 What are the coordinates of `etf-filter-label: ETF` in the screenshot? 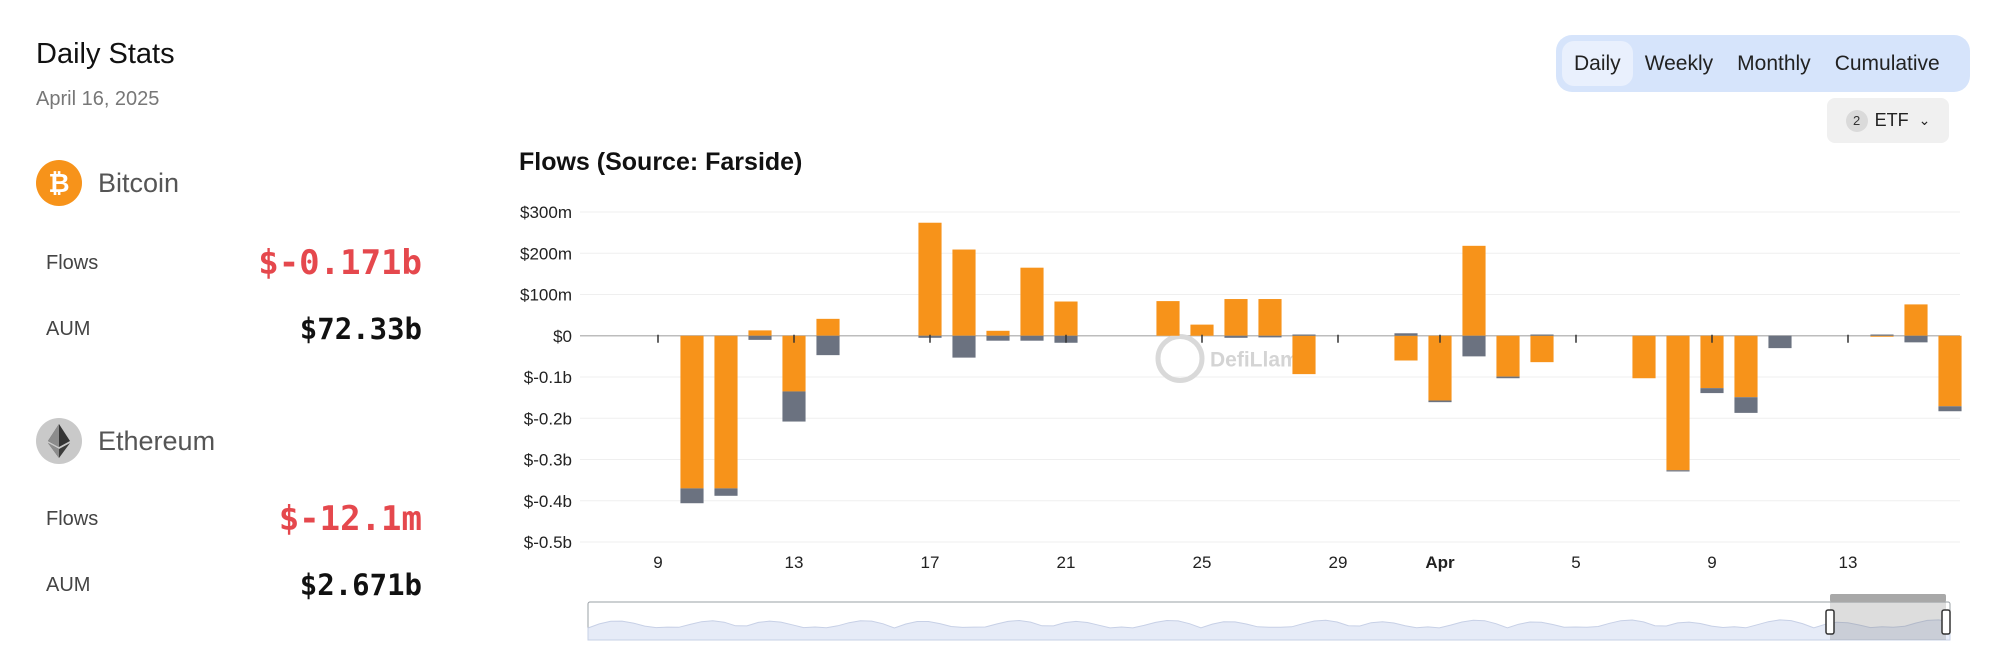 It's located at (1891, 120).